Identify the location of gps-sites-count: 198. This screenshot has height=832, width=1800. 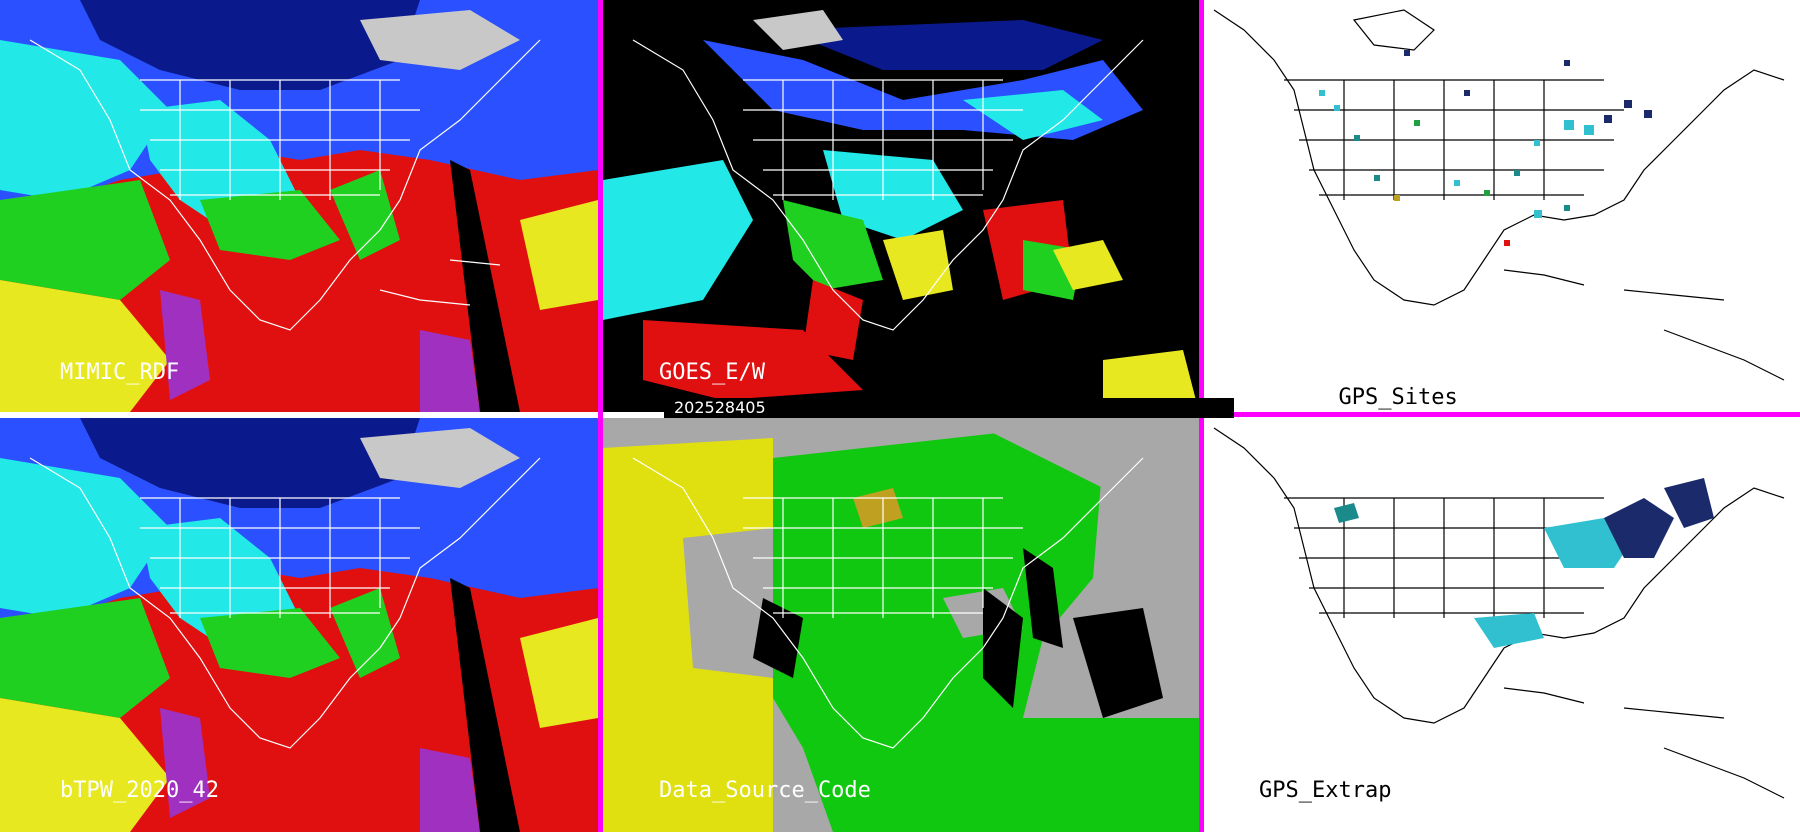
(1386, 411).